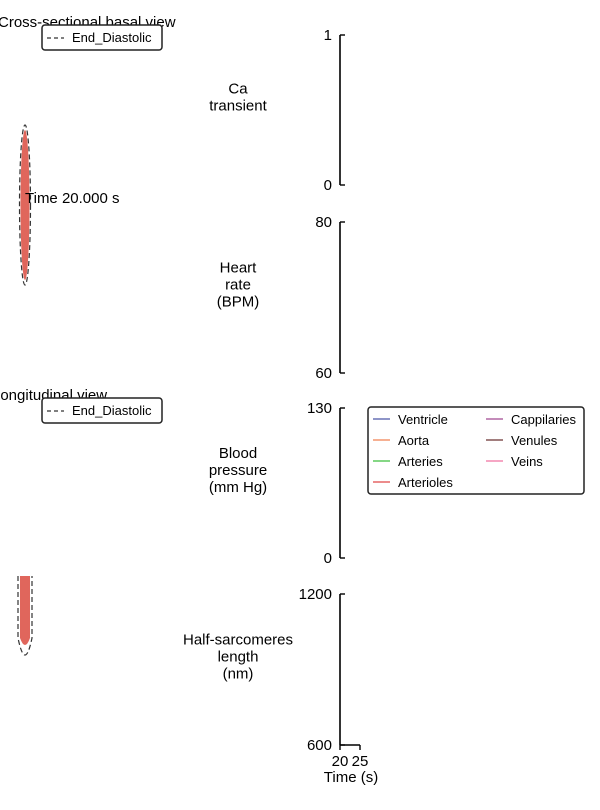 This screenshot has width=600, height=810. Describe the element at coordinates (351, 777) in the screenshot. I see `x-axis-label: Time (s)` at that location.